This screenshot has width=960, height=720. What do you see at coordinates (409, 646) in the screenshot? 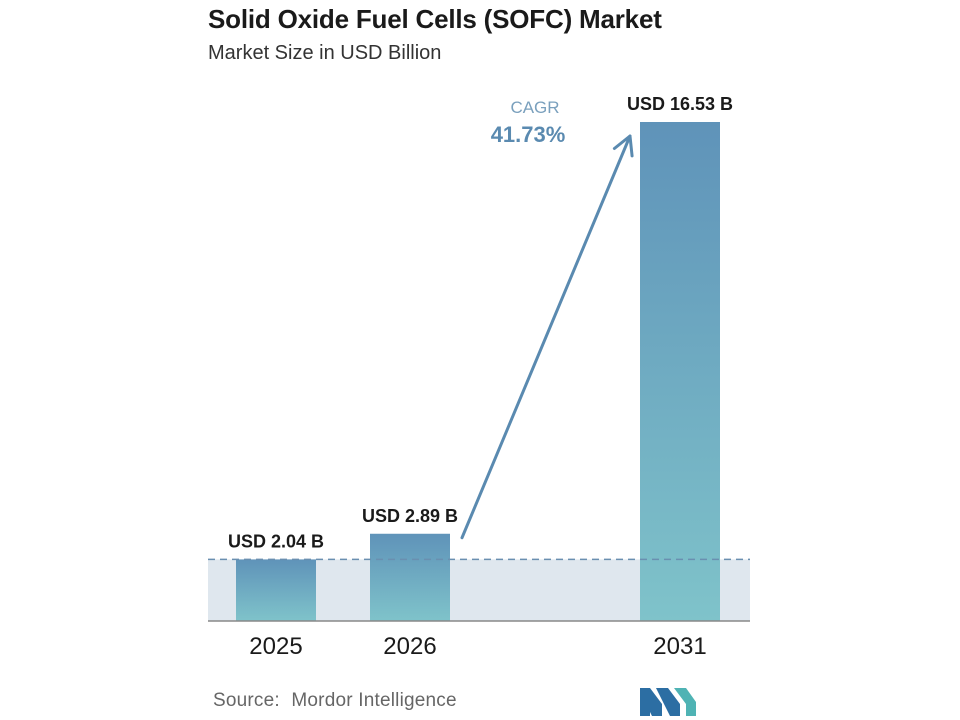
I see `category-label-2026: 2026` at bounding box center [409, 646].